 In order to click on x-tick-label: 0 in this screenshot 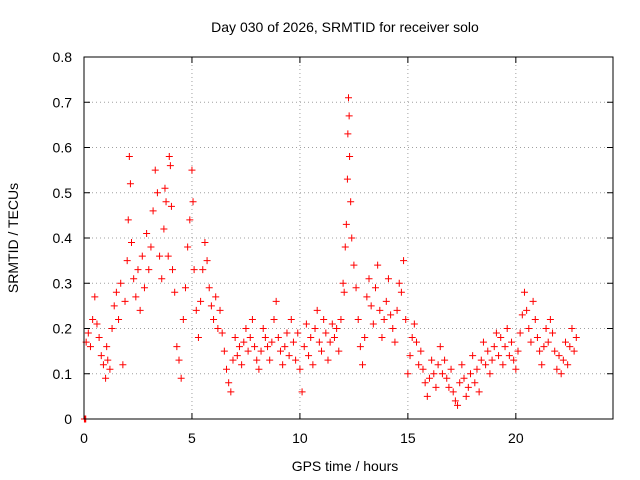, I will do `click(84, 438)`.